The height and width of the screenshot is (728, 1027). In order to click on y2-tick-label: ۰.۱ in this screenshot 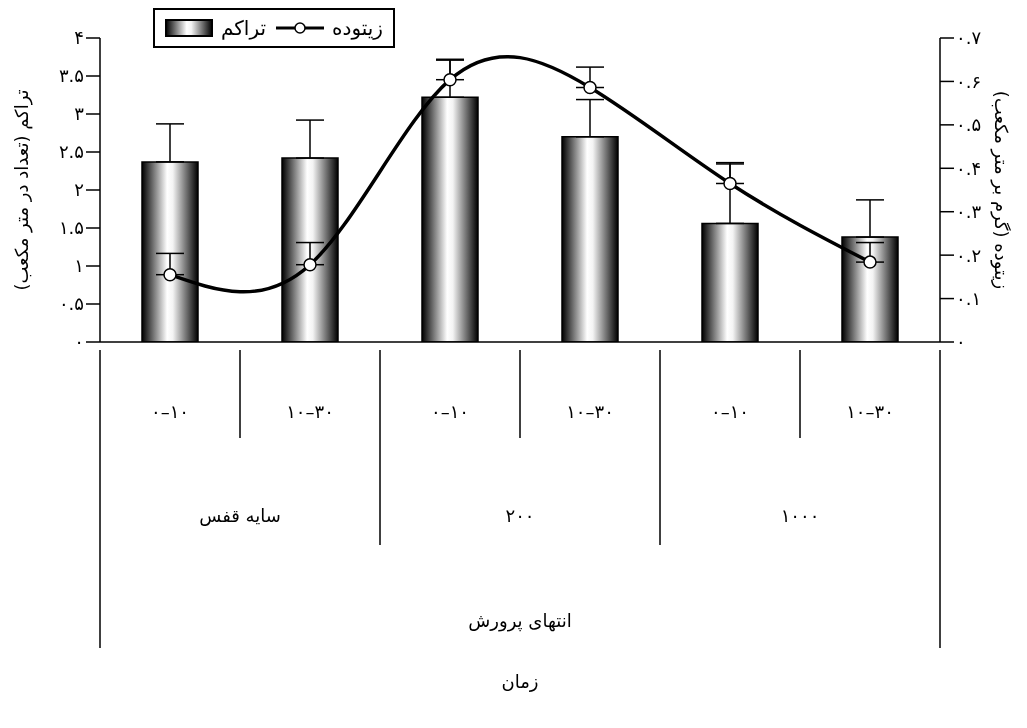, I will do `click(969, 298)`.